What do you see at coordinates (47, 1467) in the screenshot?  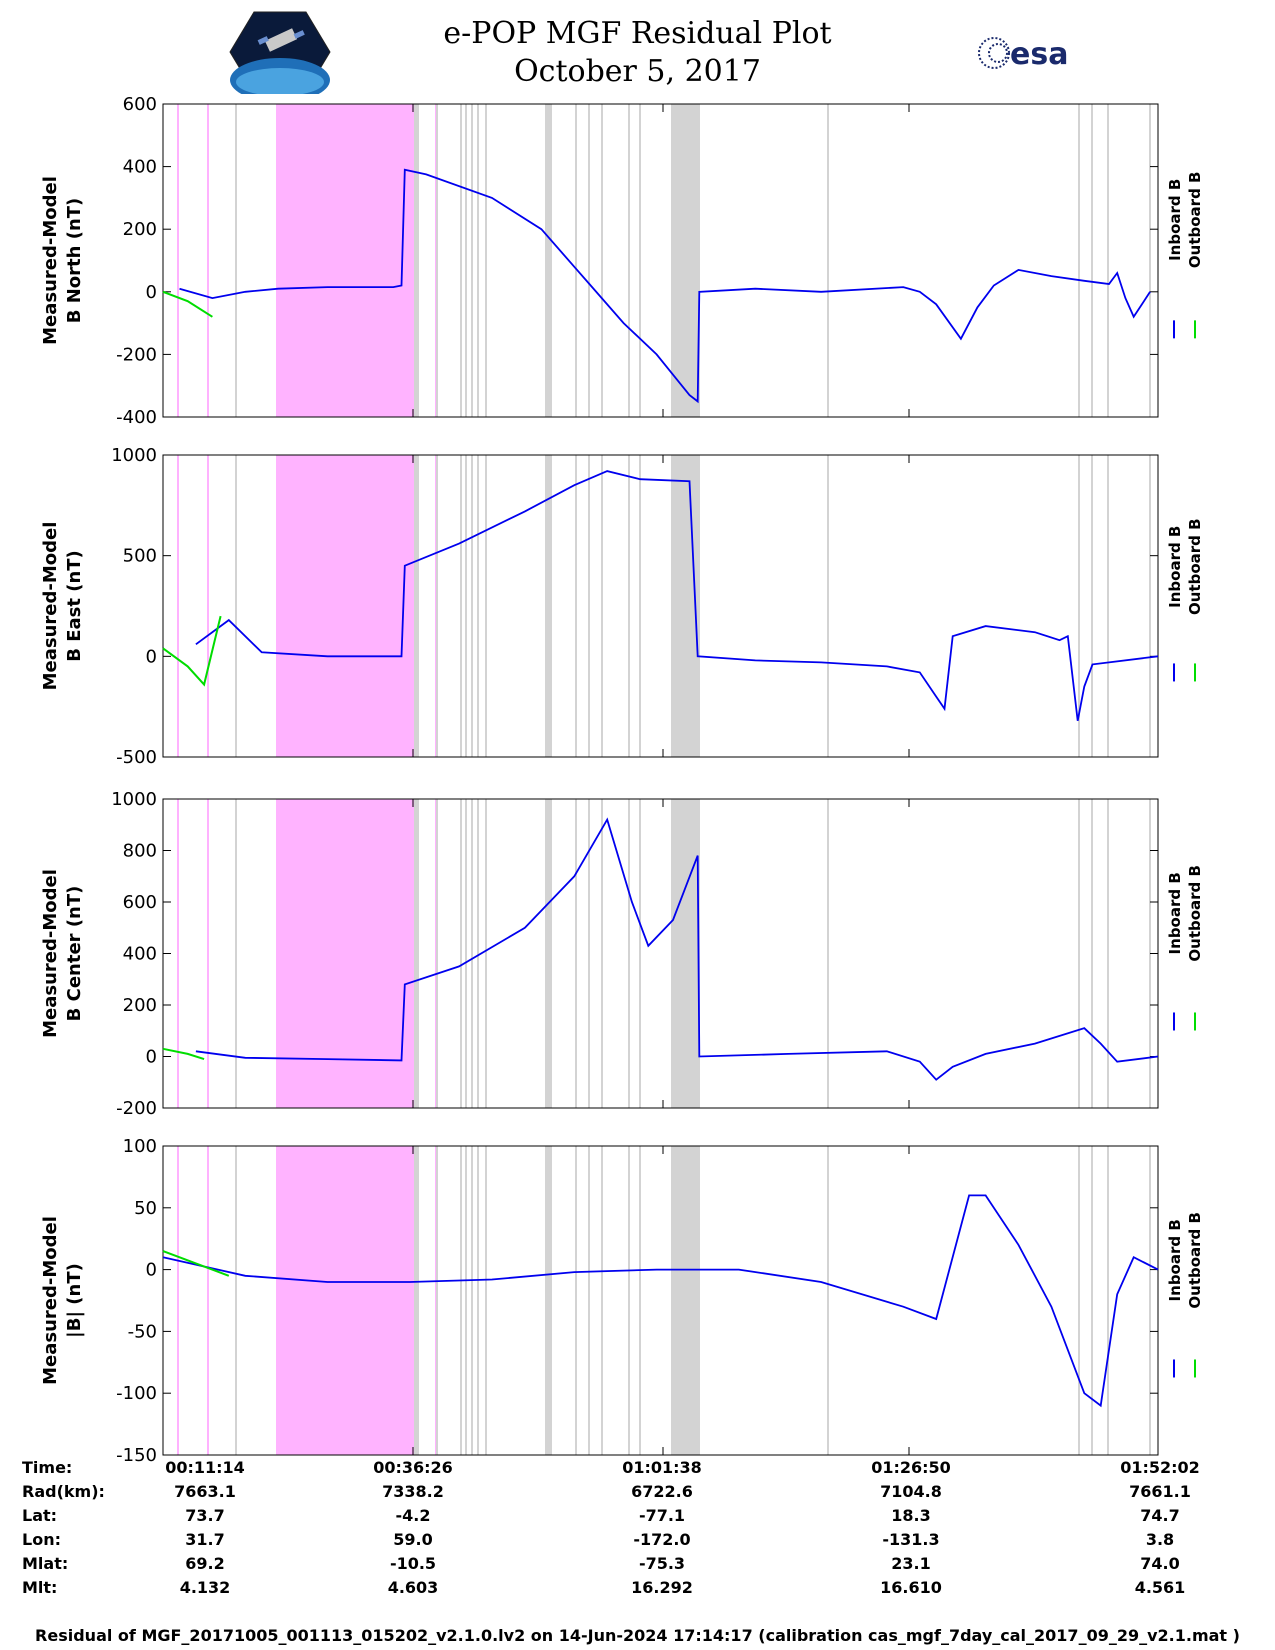 I see `ephem-label-time: Time:` at bounding box center [47, 1467].